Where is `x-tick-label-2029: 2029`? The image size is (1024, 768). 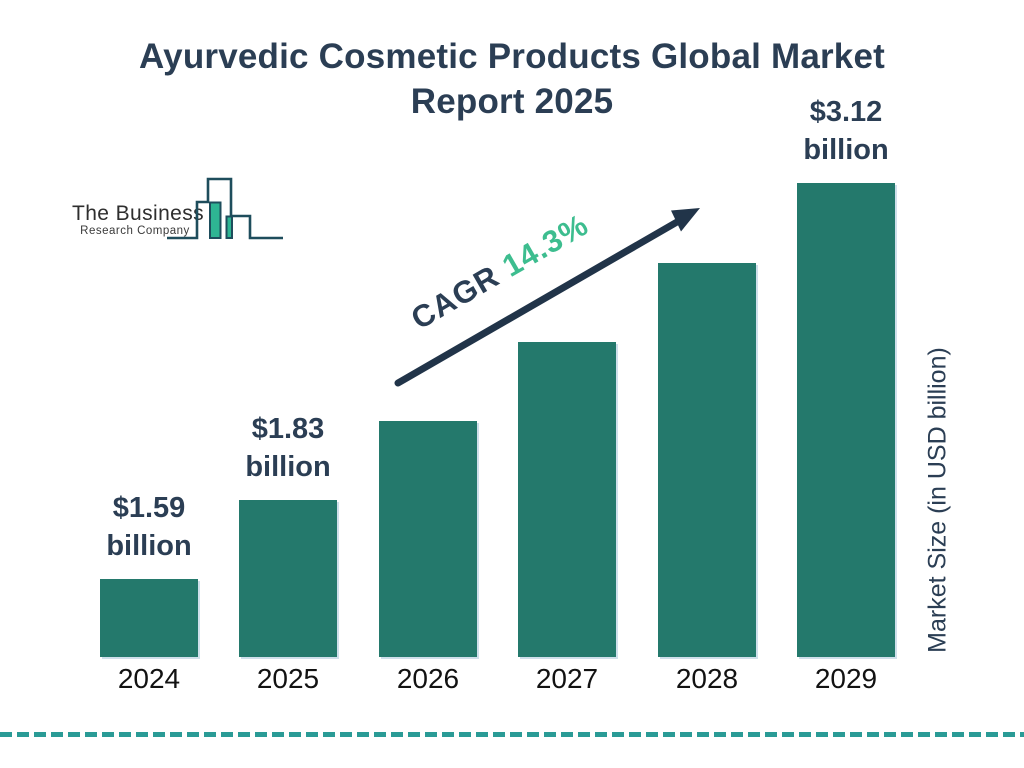 x-tick-label-2029: 2029 is located at coordinates (846, 678).